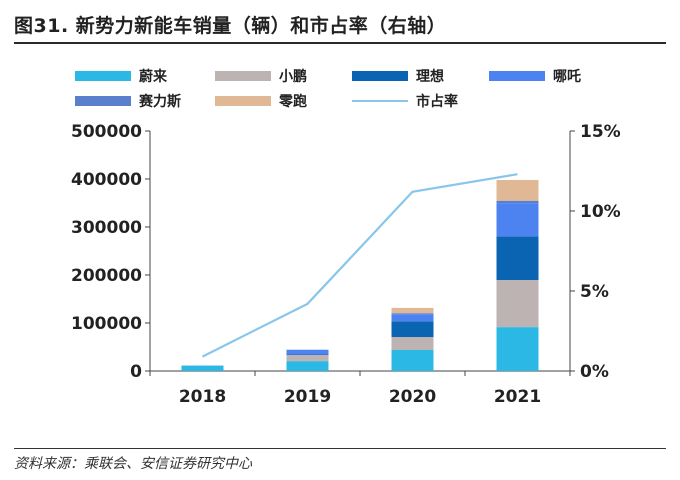 Image resolution: width=680 pixels, height=480 pixels. I want to click on bar-neta-2019, so click(307, 352).